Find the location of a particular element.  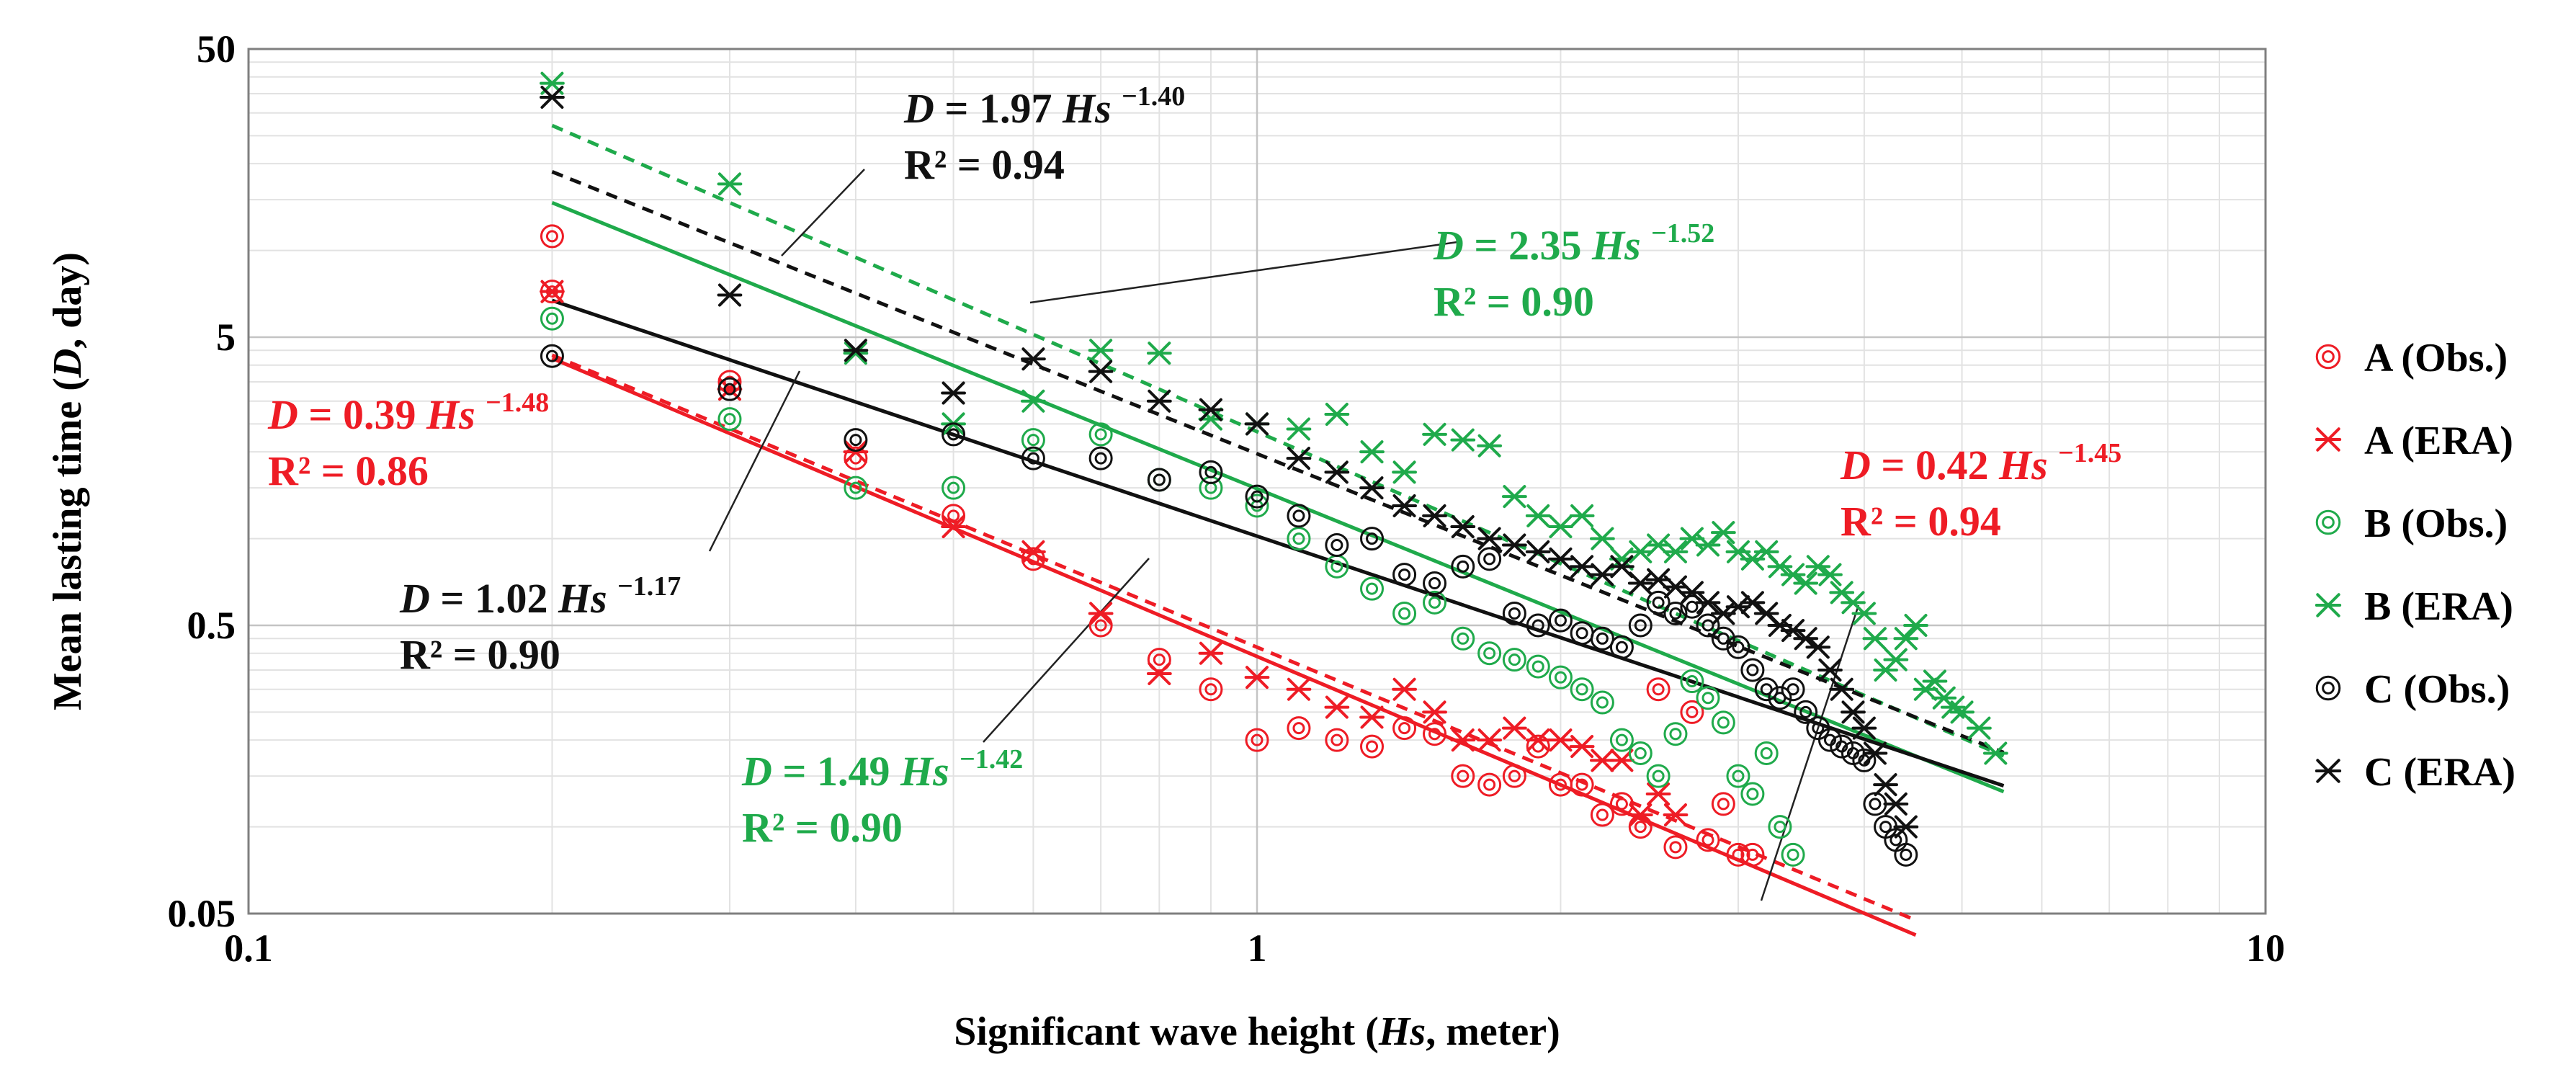

eq-b-obs-r2: R² = 0.90 is located at coordinates (822, 828).